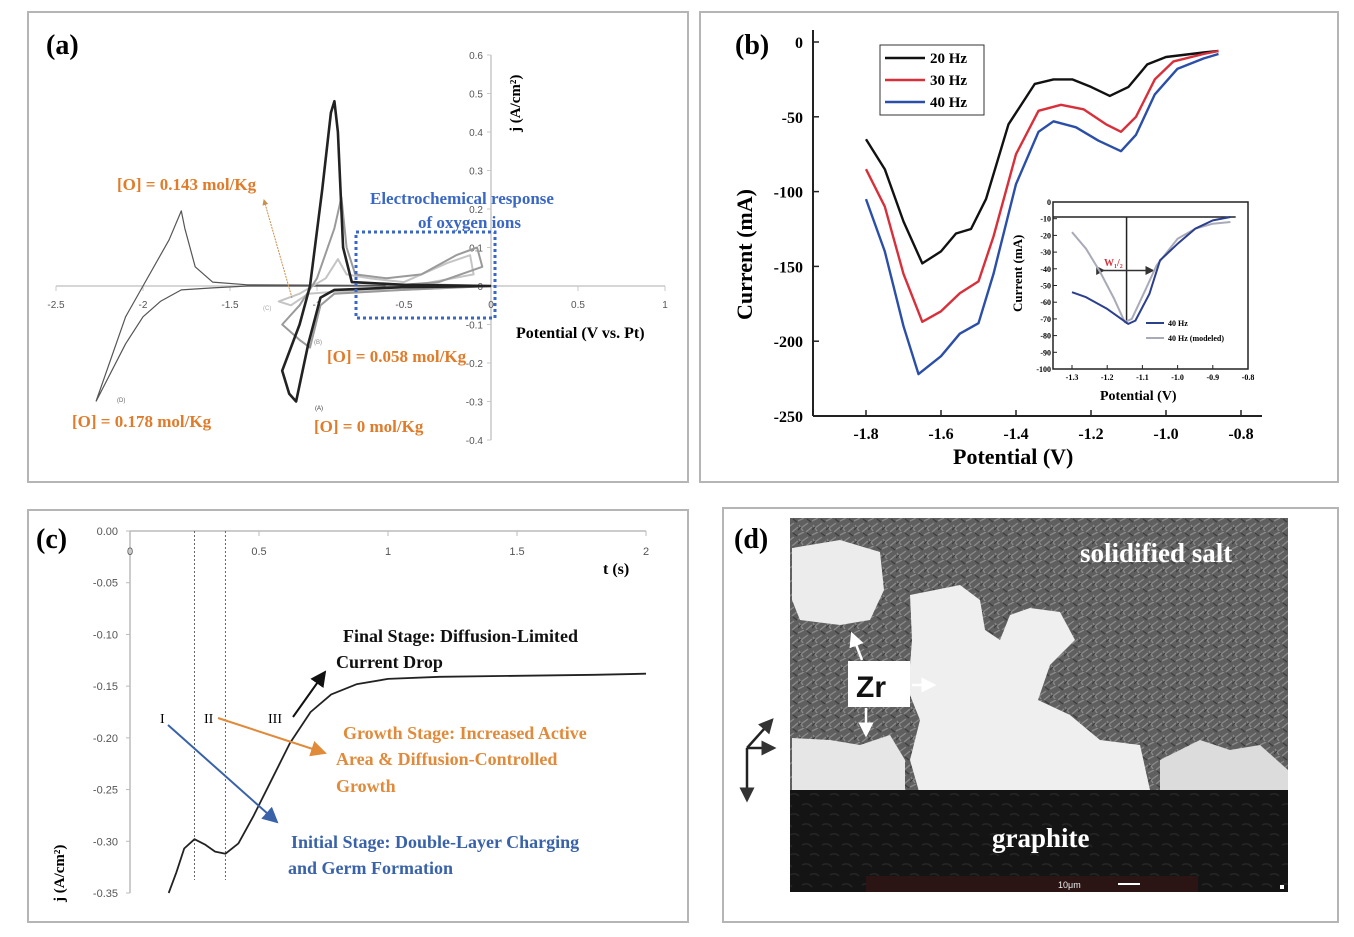  Describe the element at coordinates (1069, 885) in the screenshot. I see `scale-bar-label: 10μm` at that location.